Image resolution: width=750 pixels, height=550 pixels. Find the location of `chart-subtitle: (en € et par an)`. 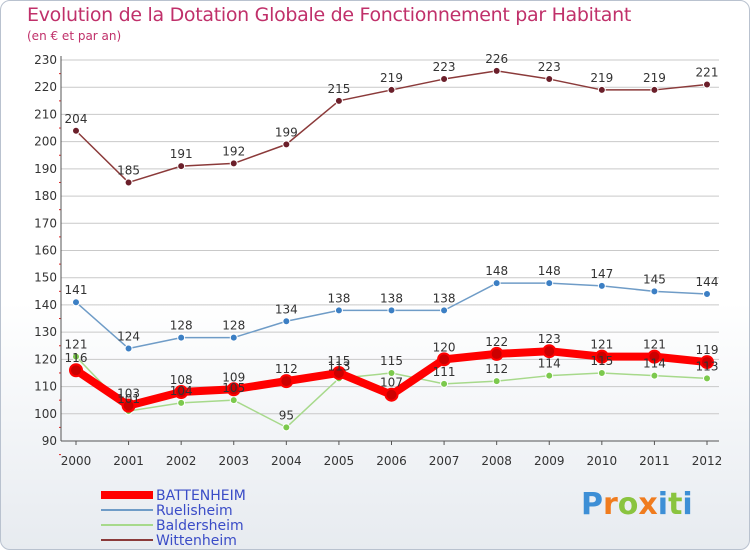

chart-subtitle: (en € et par an) is located at coordinates (74, 36).